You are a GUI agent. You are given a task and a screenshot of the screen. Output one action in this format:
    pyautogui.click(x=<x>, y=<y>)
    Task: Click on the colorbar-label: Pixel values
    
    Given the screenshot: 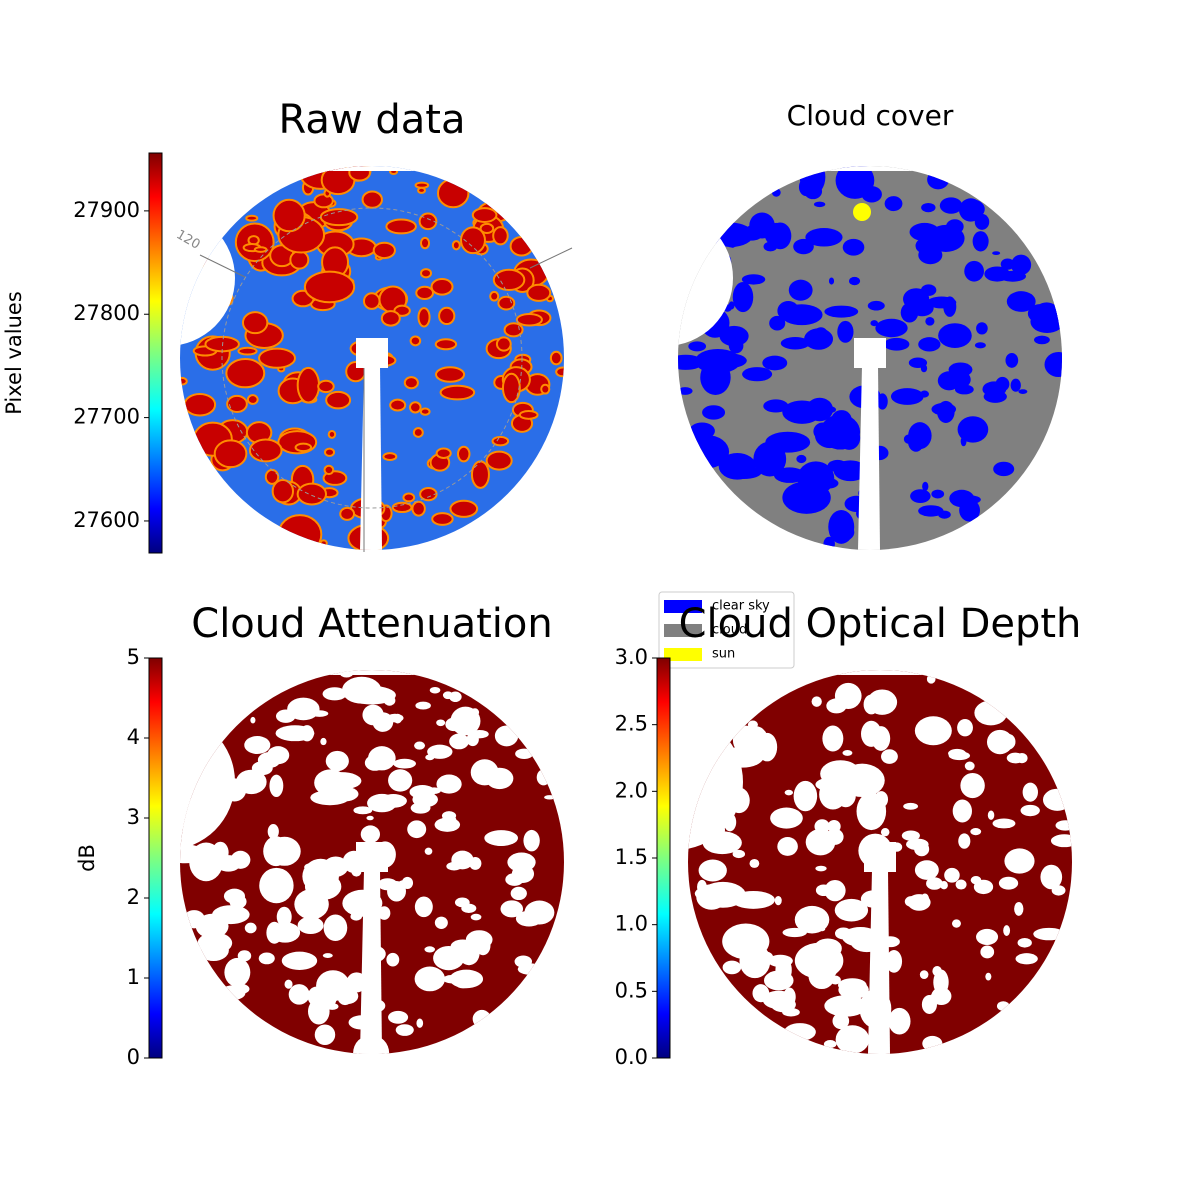 What is the action you would take?
    pyautogui.click(x=14, y=353)
    